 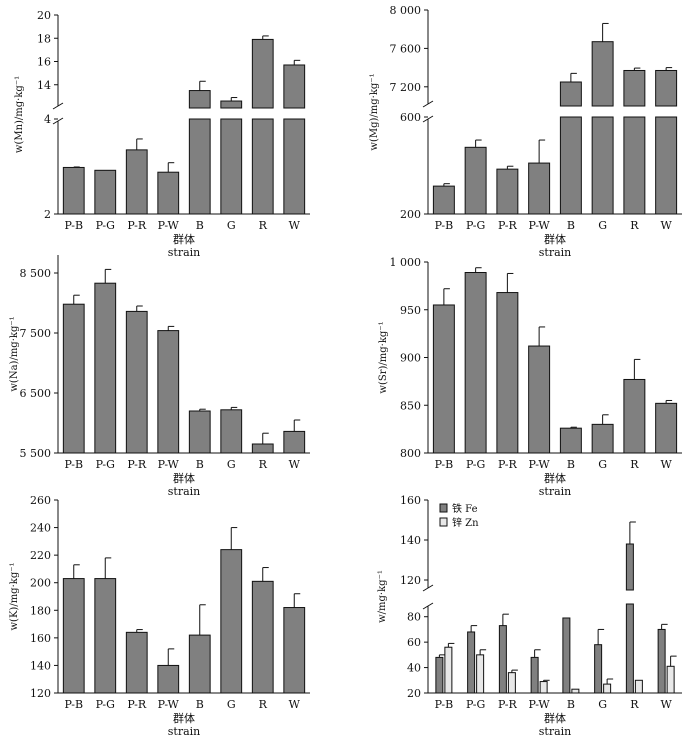 I want to click on legend-label-2: 锌 Zn, so click(x=465, y=522).